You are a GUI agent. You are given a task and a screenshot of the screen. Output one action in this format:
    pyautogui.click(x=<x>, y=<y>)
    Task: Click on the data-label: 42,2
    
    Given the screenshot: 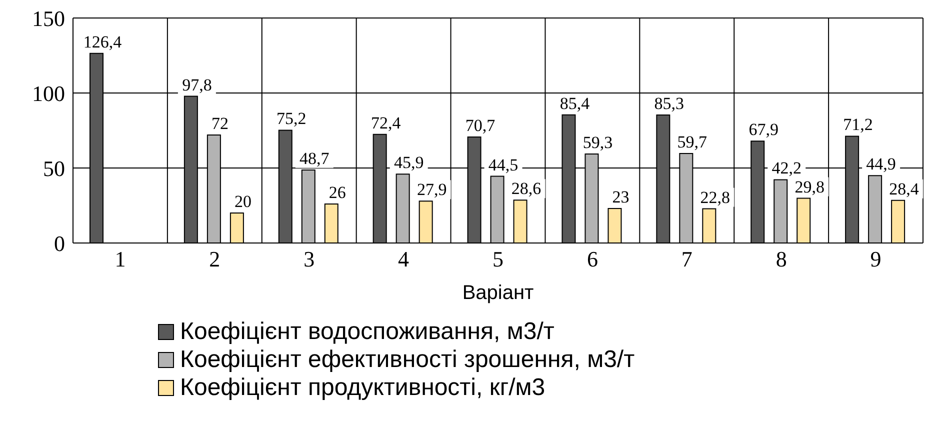 What is the action you would take?
    pyautogui.click(x=787, y=168)
    